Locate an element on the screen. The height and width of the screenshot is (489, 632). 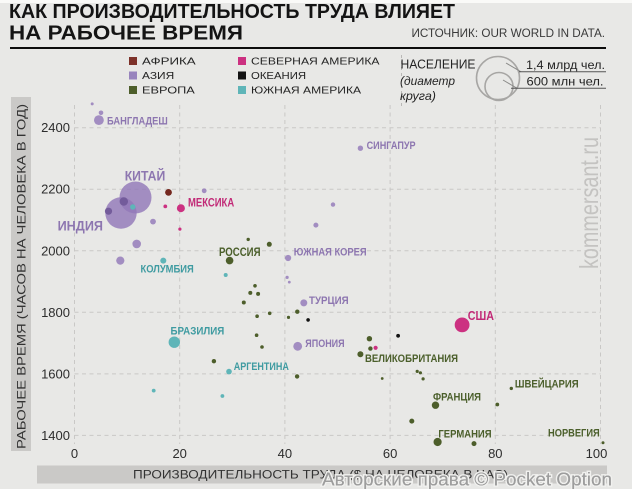
svg-text: 600 млн чел. is located at coordinates (565, 83).